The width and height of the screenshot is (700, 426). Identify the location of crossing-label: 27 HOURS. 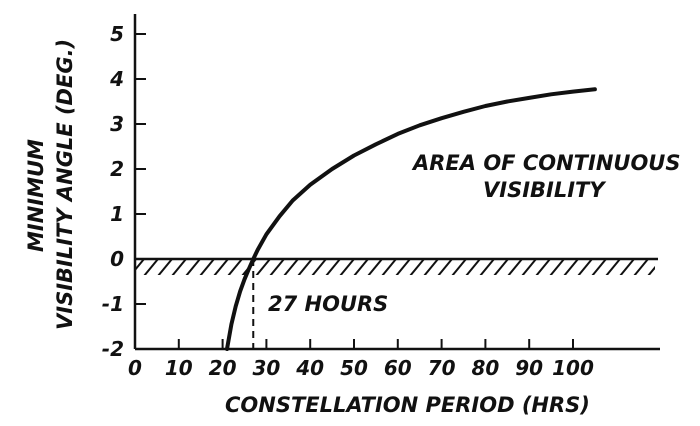
(328, 304).